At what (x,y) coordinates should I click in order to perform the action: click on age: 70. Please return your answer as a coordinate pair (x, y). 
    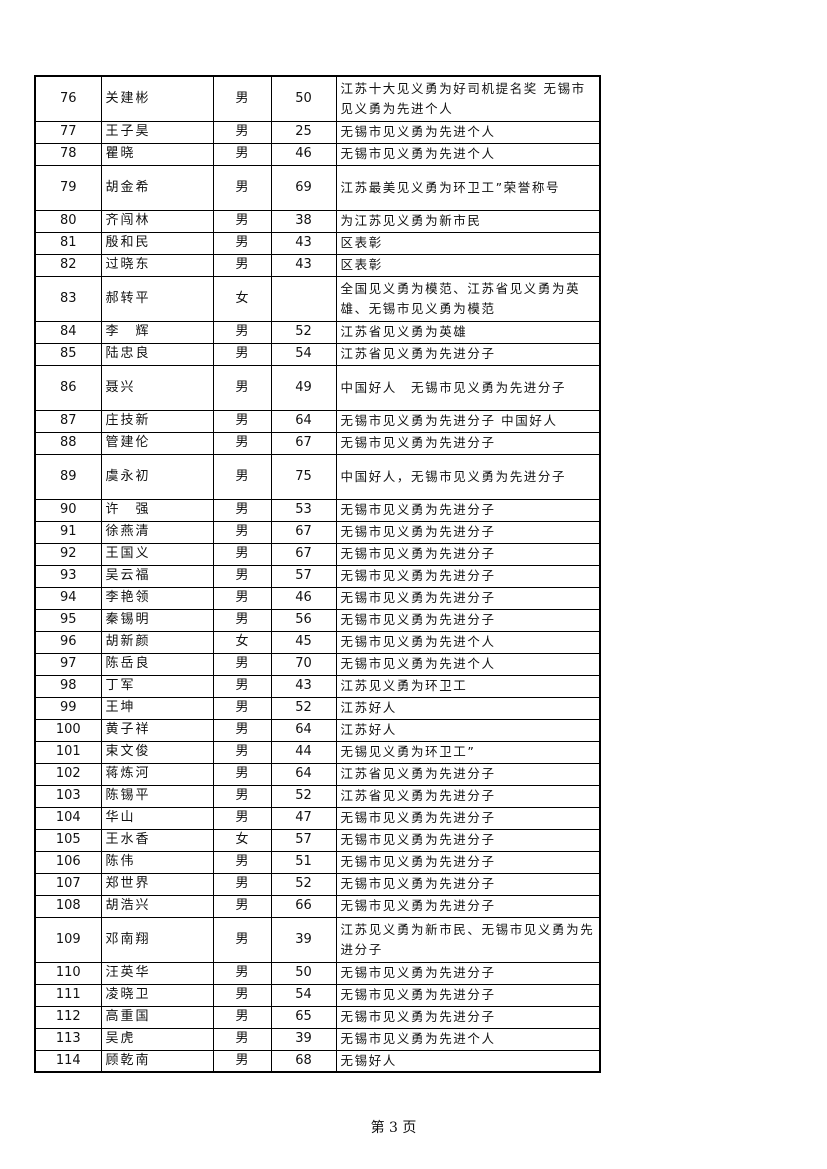
    Looking at the image, I should click on (303, 664).